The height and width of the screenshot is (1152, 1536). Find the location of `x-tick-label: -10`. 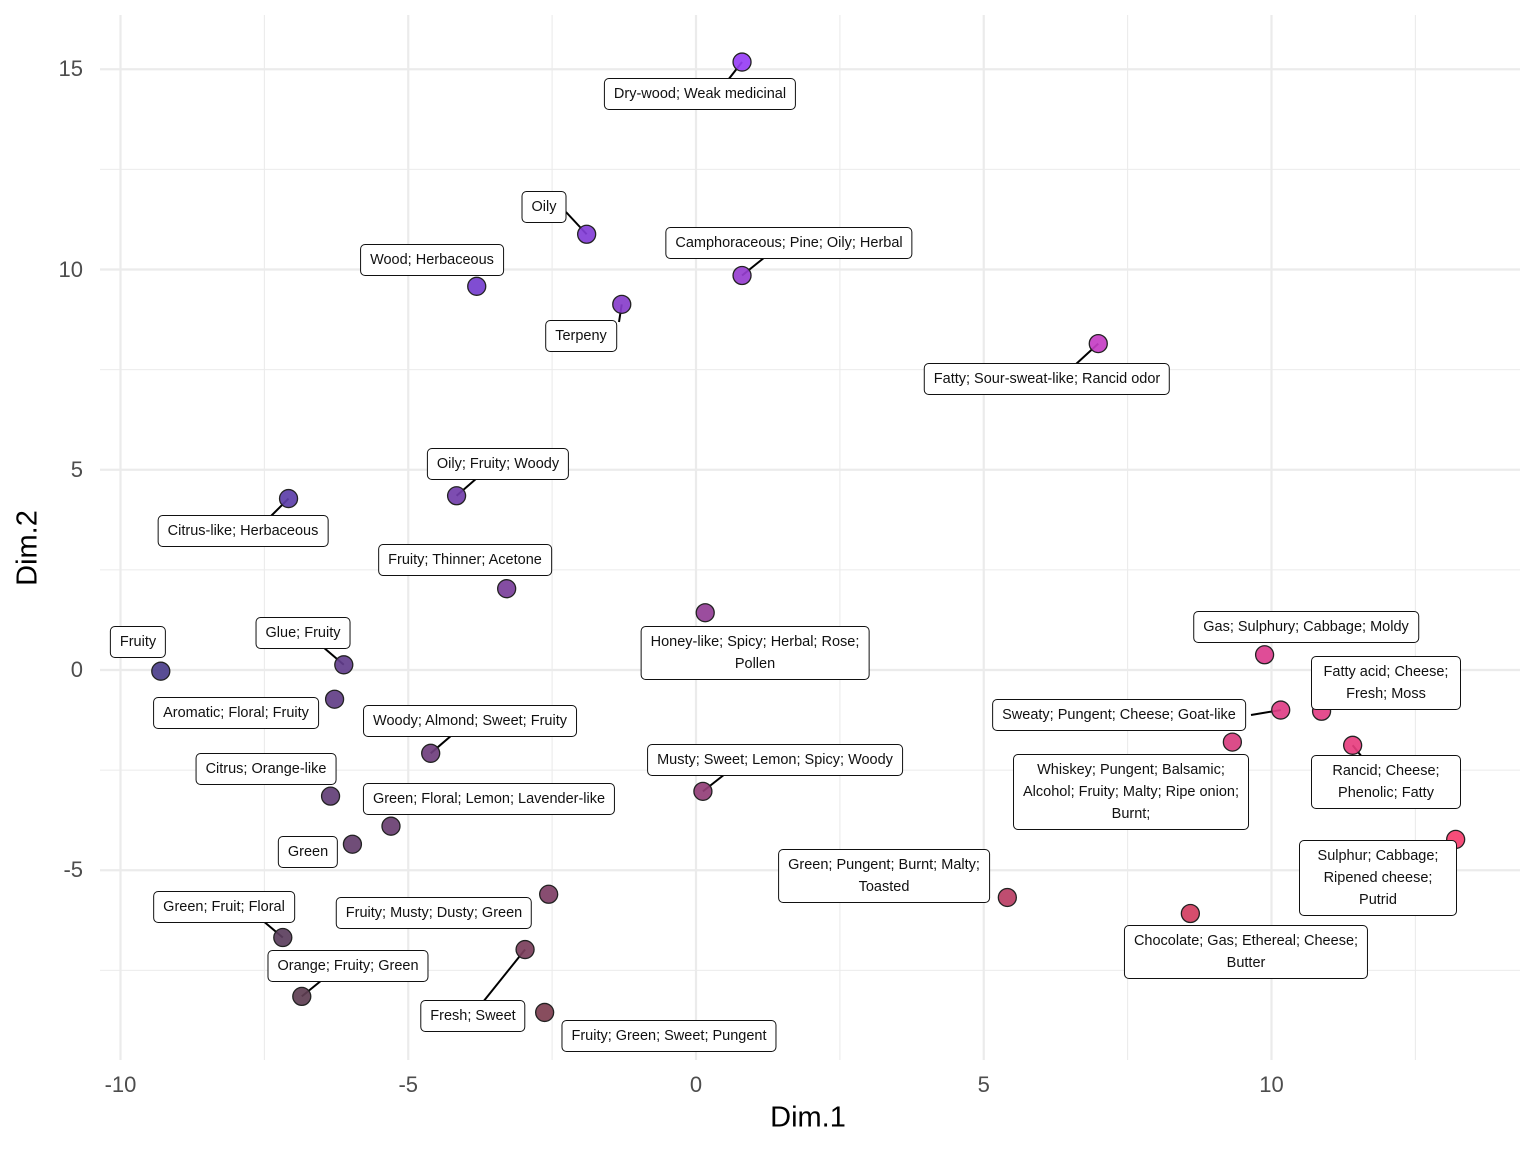

x-tick-label: -10 is located at coordinates (120, 1084).